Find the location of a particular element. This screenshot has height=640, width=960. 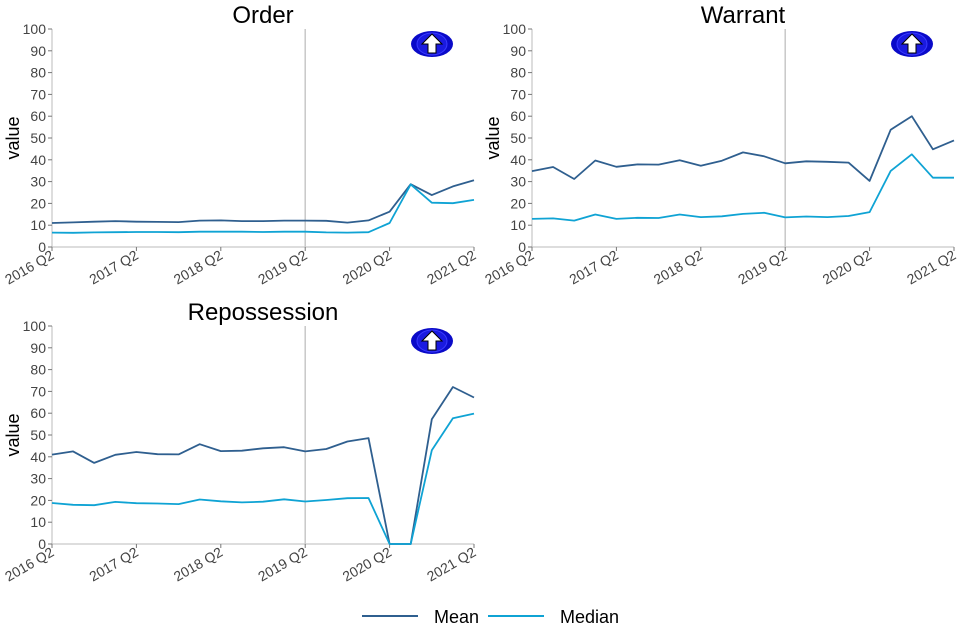

legend-label: Median is located at coordinates (589, 617).